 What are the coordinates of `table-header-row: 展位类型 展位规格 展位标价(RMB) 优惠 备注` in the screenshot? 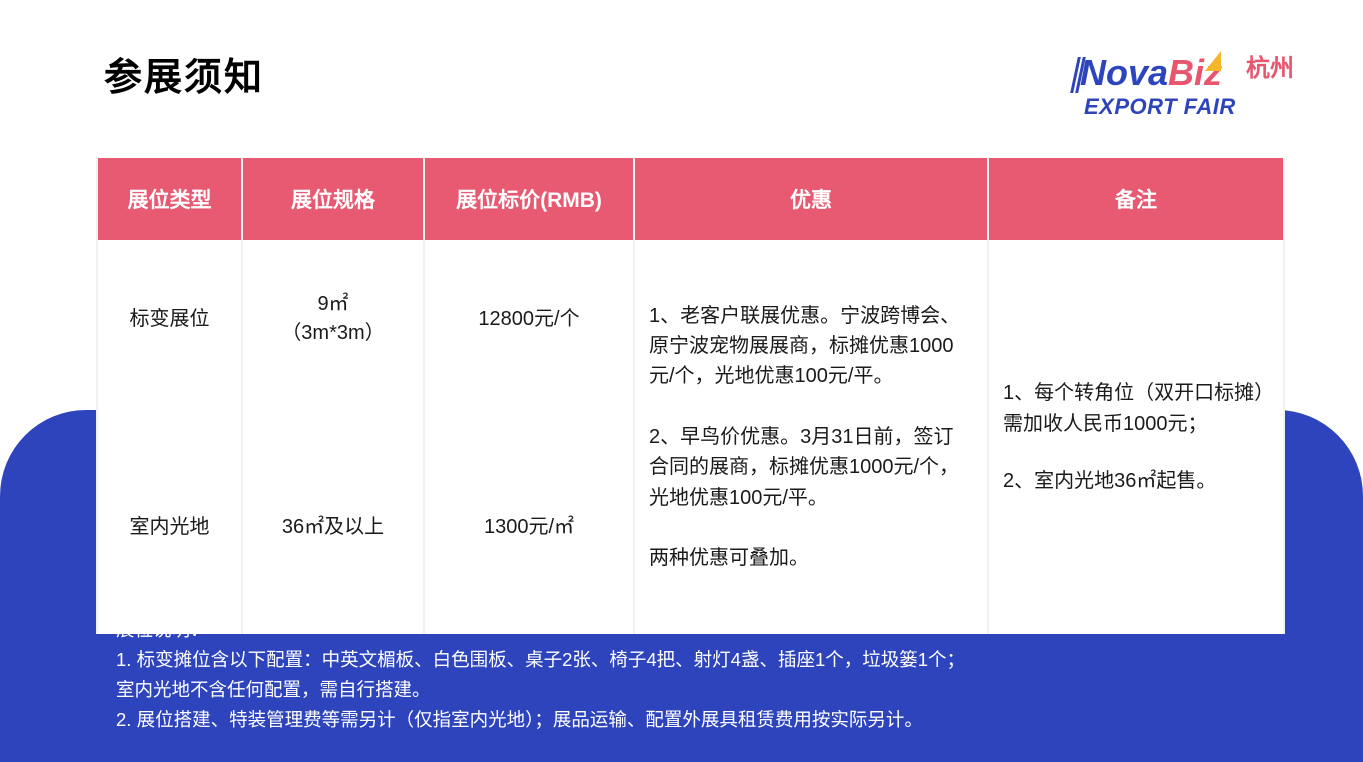 It's located at (690, 199).